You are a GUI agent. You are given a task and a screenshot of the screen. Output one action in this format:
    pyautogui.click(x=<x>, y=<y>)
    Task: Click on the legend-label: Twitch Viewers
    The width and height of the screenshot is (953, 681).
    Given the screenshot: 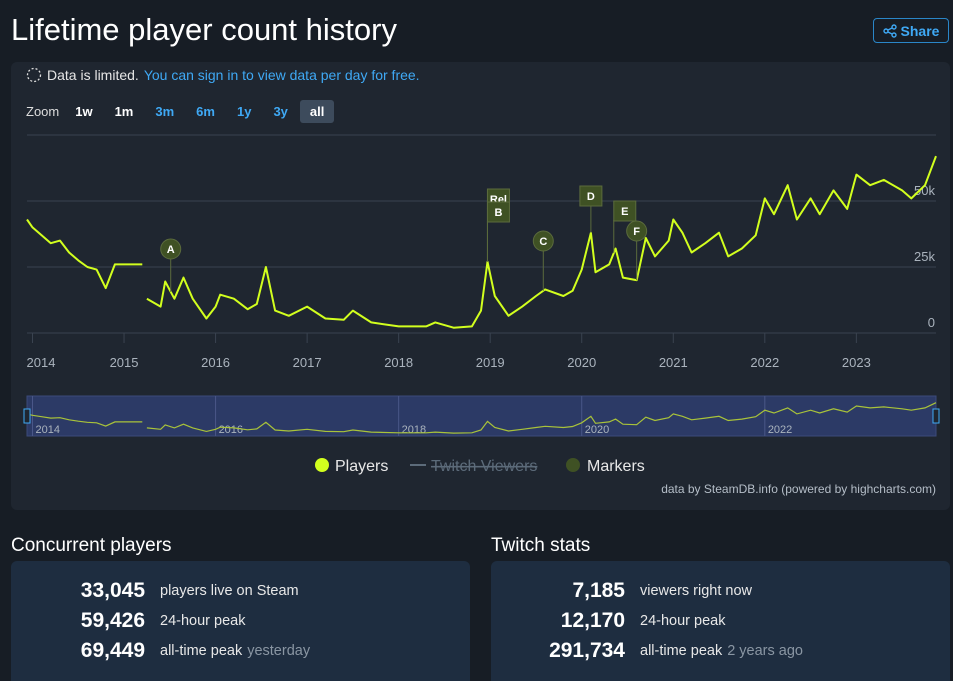 What is the action you would take?
    pyautogui.click(x=484, y=466)
    